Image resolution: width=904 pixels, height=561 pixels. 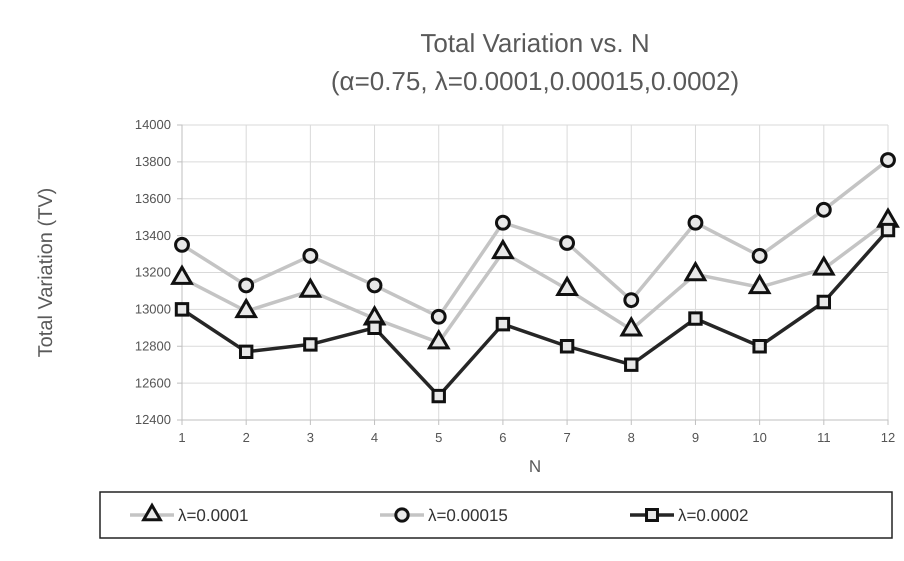 I want to click on y-tick-label: 12400, so click(x=152, y=420).